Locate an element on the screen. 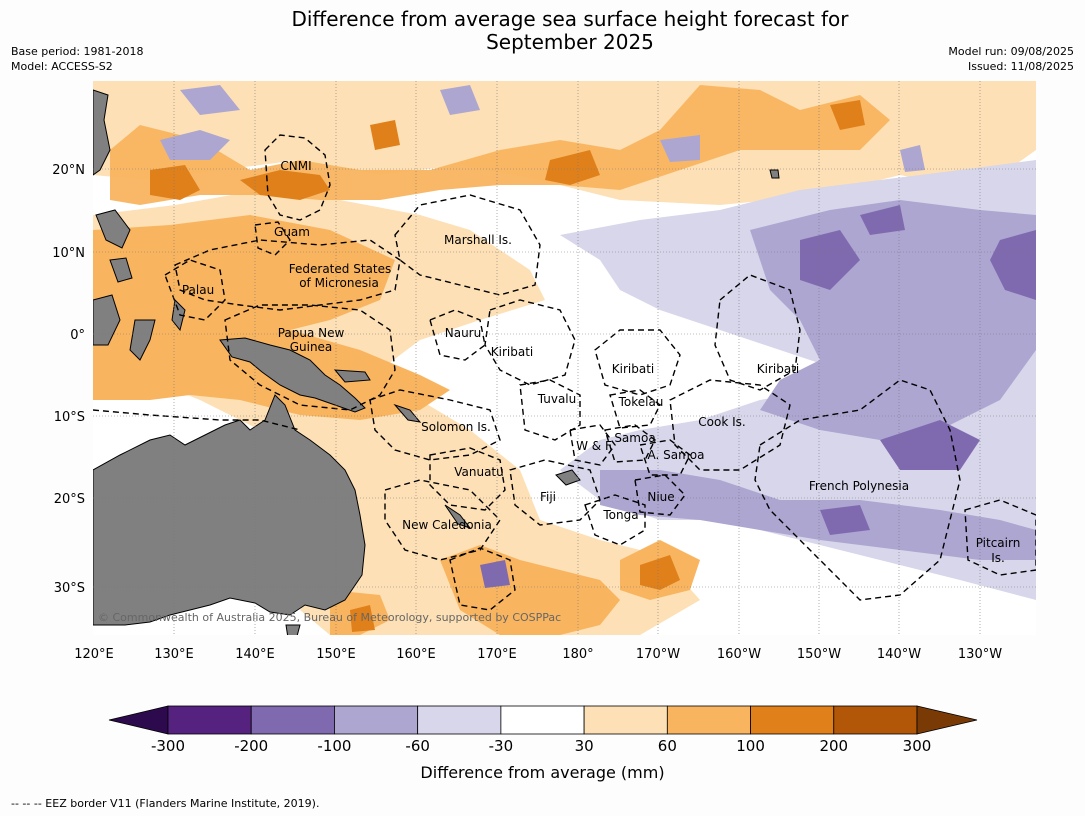 The image size is (1085, 816). colorbar-tick-label: 100 is located at coordinates (750, 746).